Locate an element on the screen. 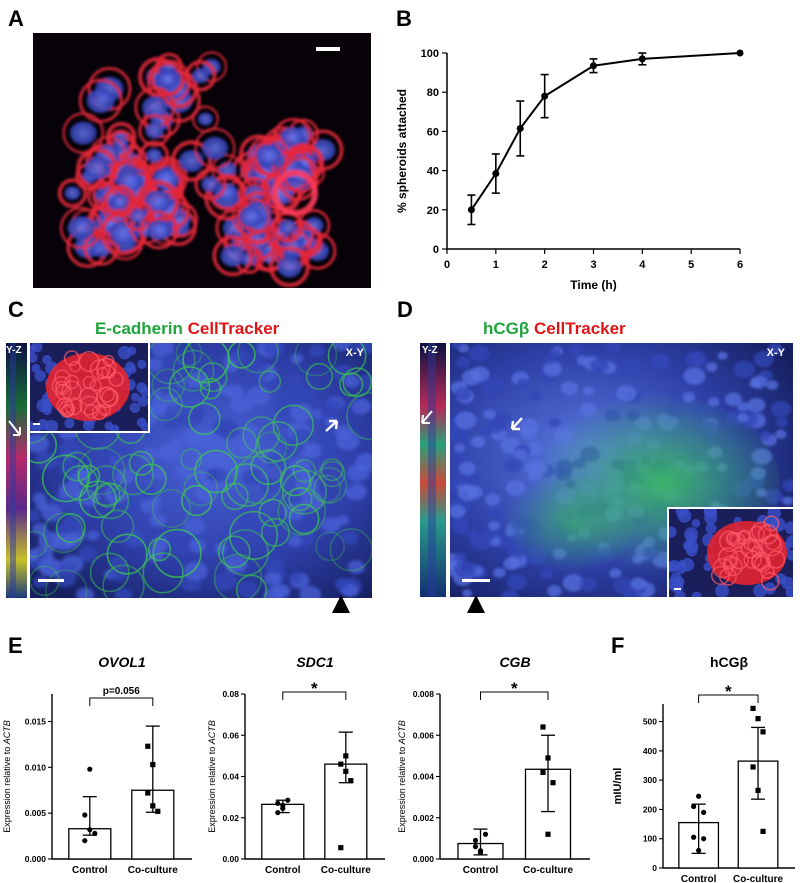  inset-celltracker-d is located at coordinates (730, 552).